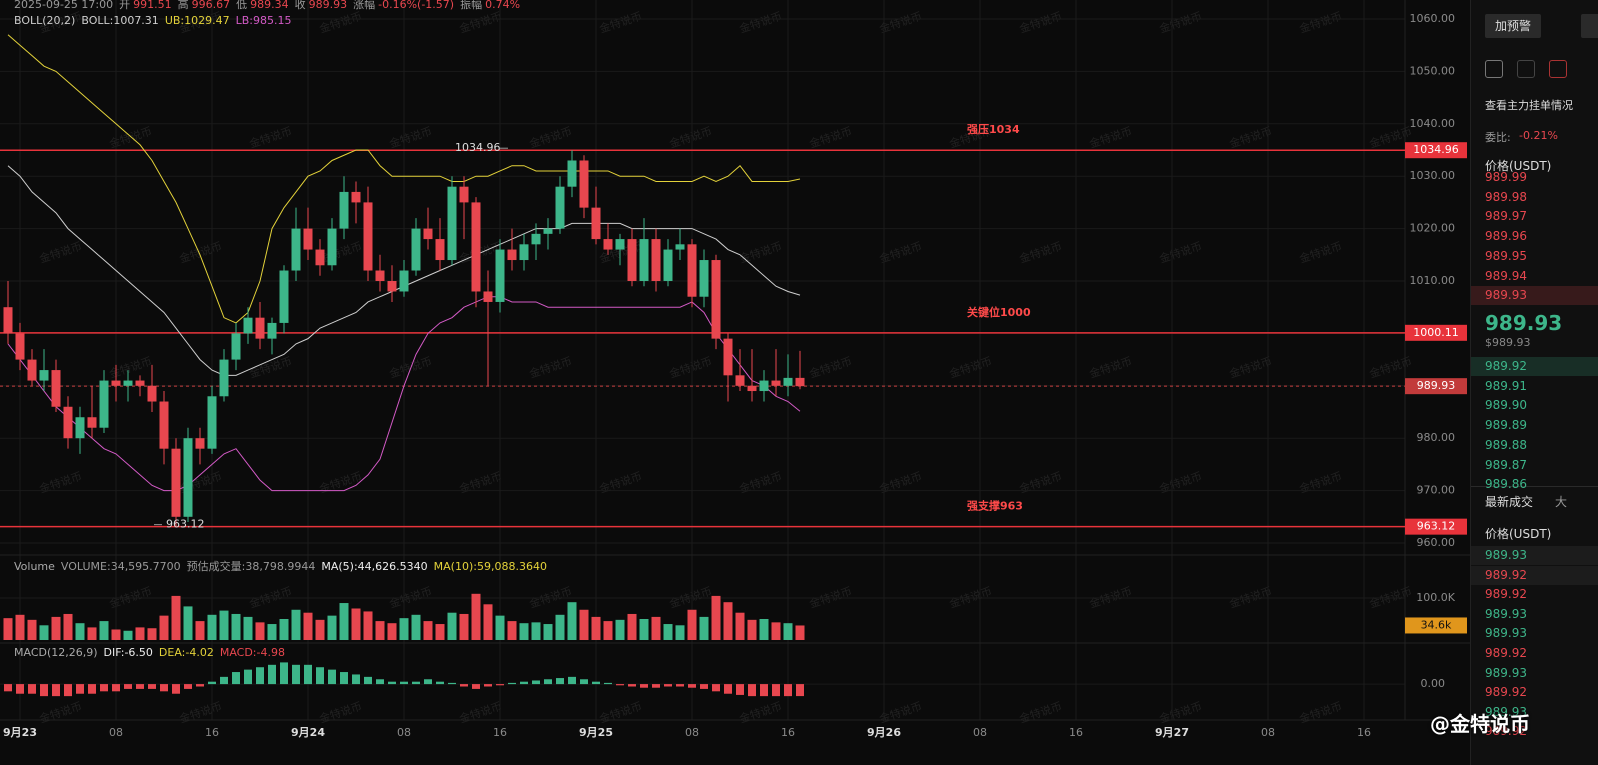  I want to click on bid-price: 989.92, so click(1534, 366).